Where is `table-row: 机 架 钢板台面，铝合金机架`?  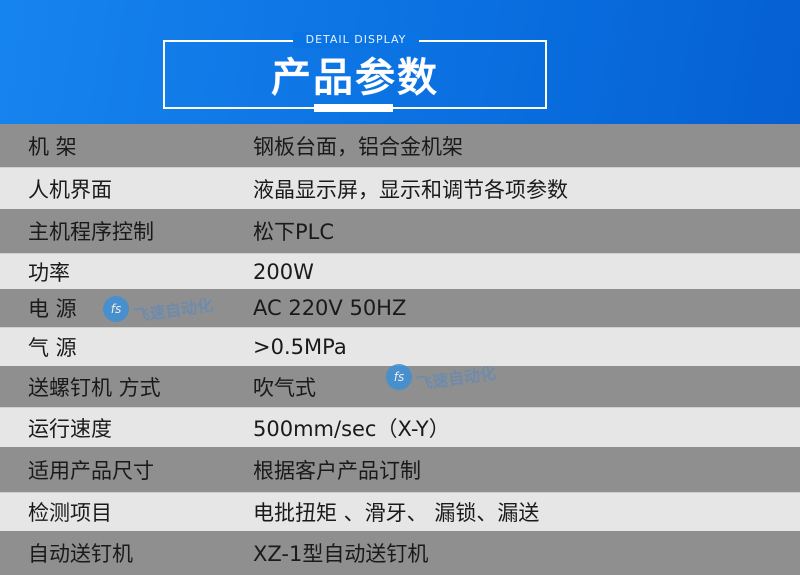 table-row: 机 架 钢板台面，铝合金机架 is located at coordinates (400, 145).